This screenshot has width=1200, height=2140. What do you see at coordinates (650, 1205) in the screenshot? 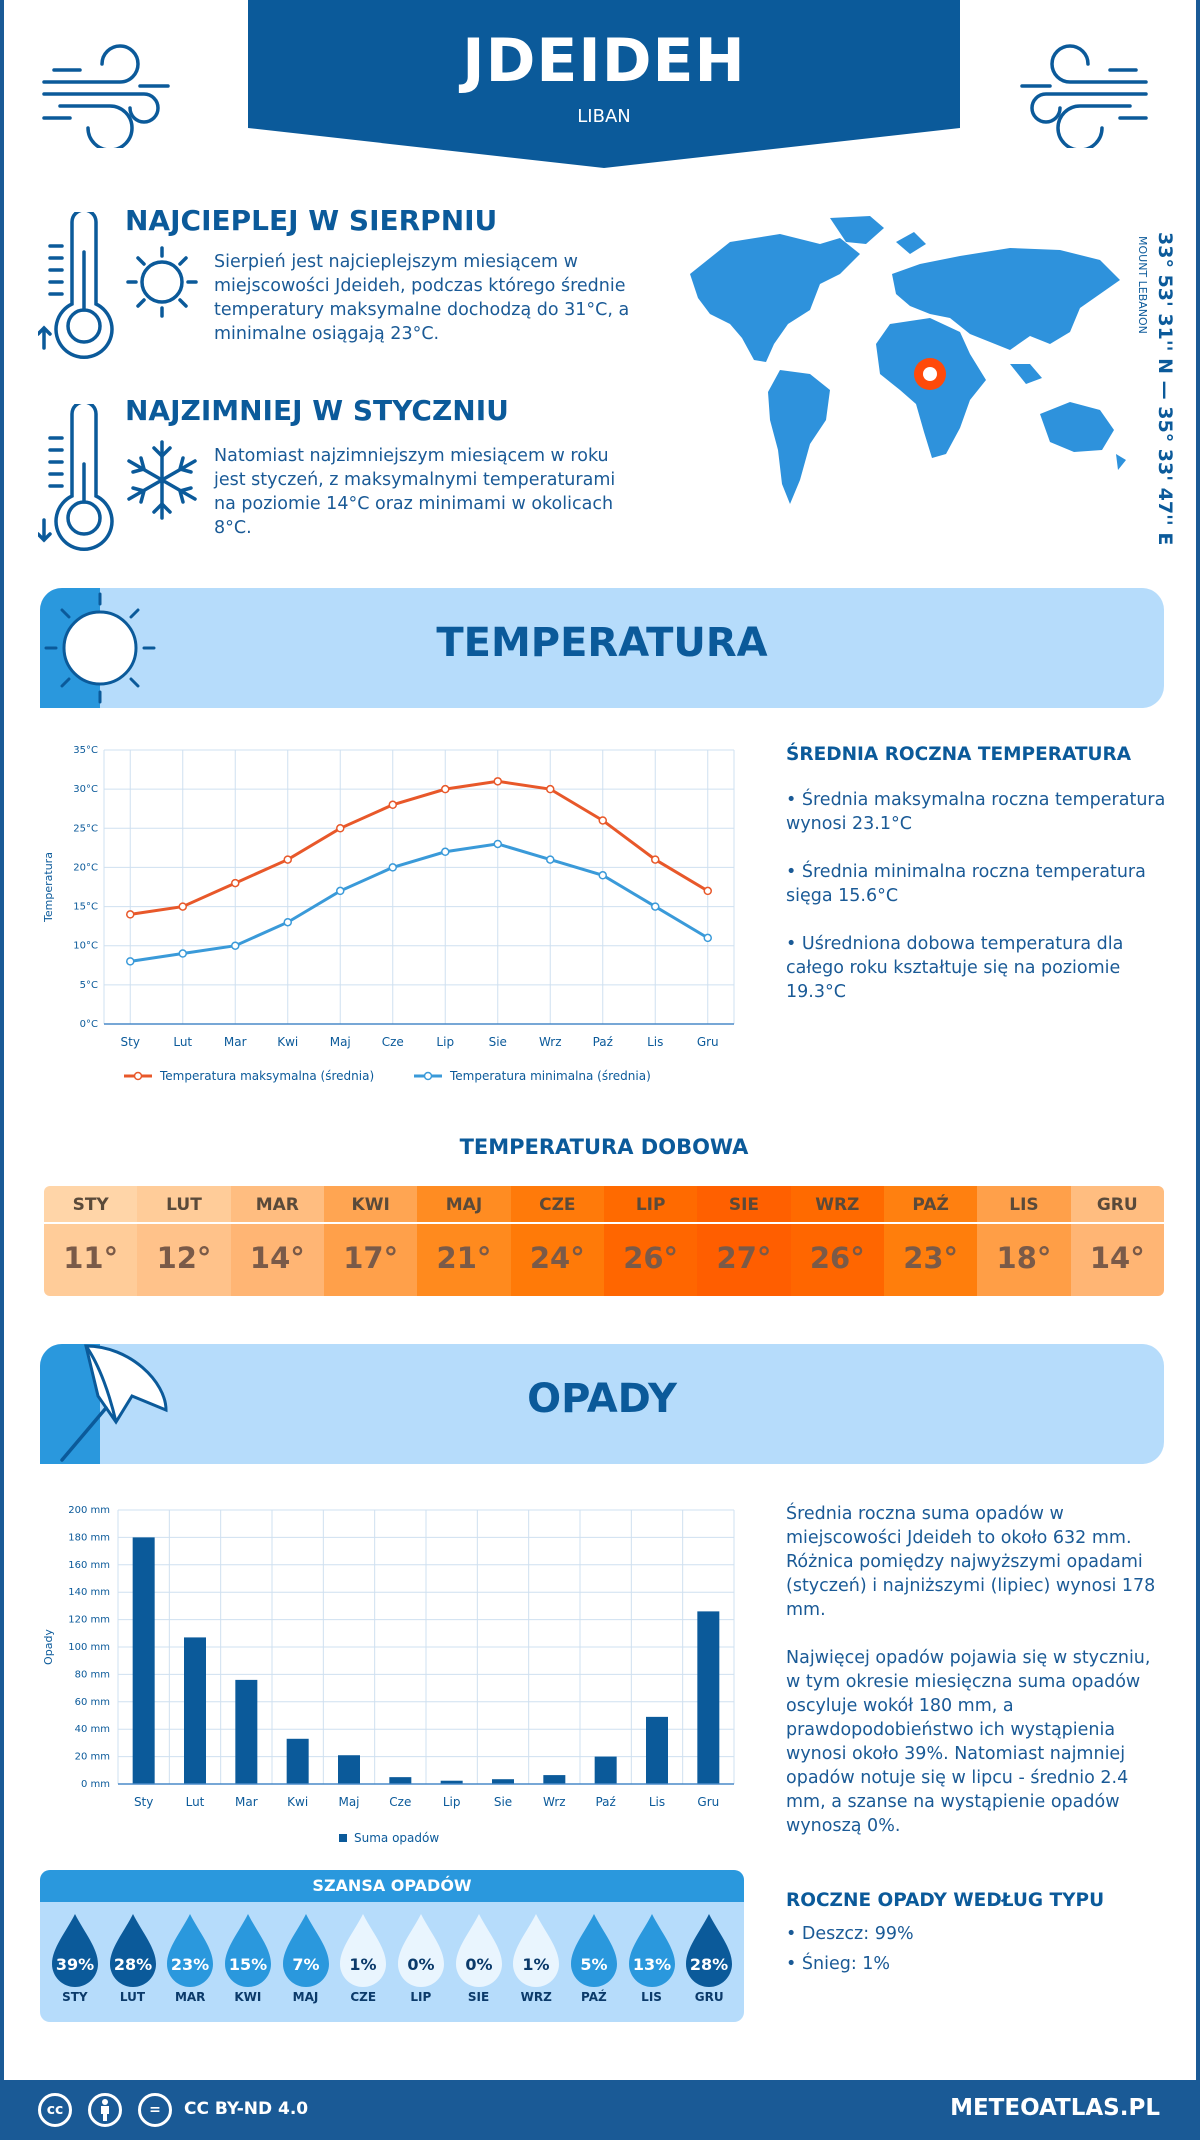
I see `daily-month: LIP` at bounding box center [650, 1205].